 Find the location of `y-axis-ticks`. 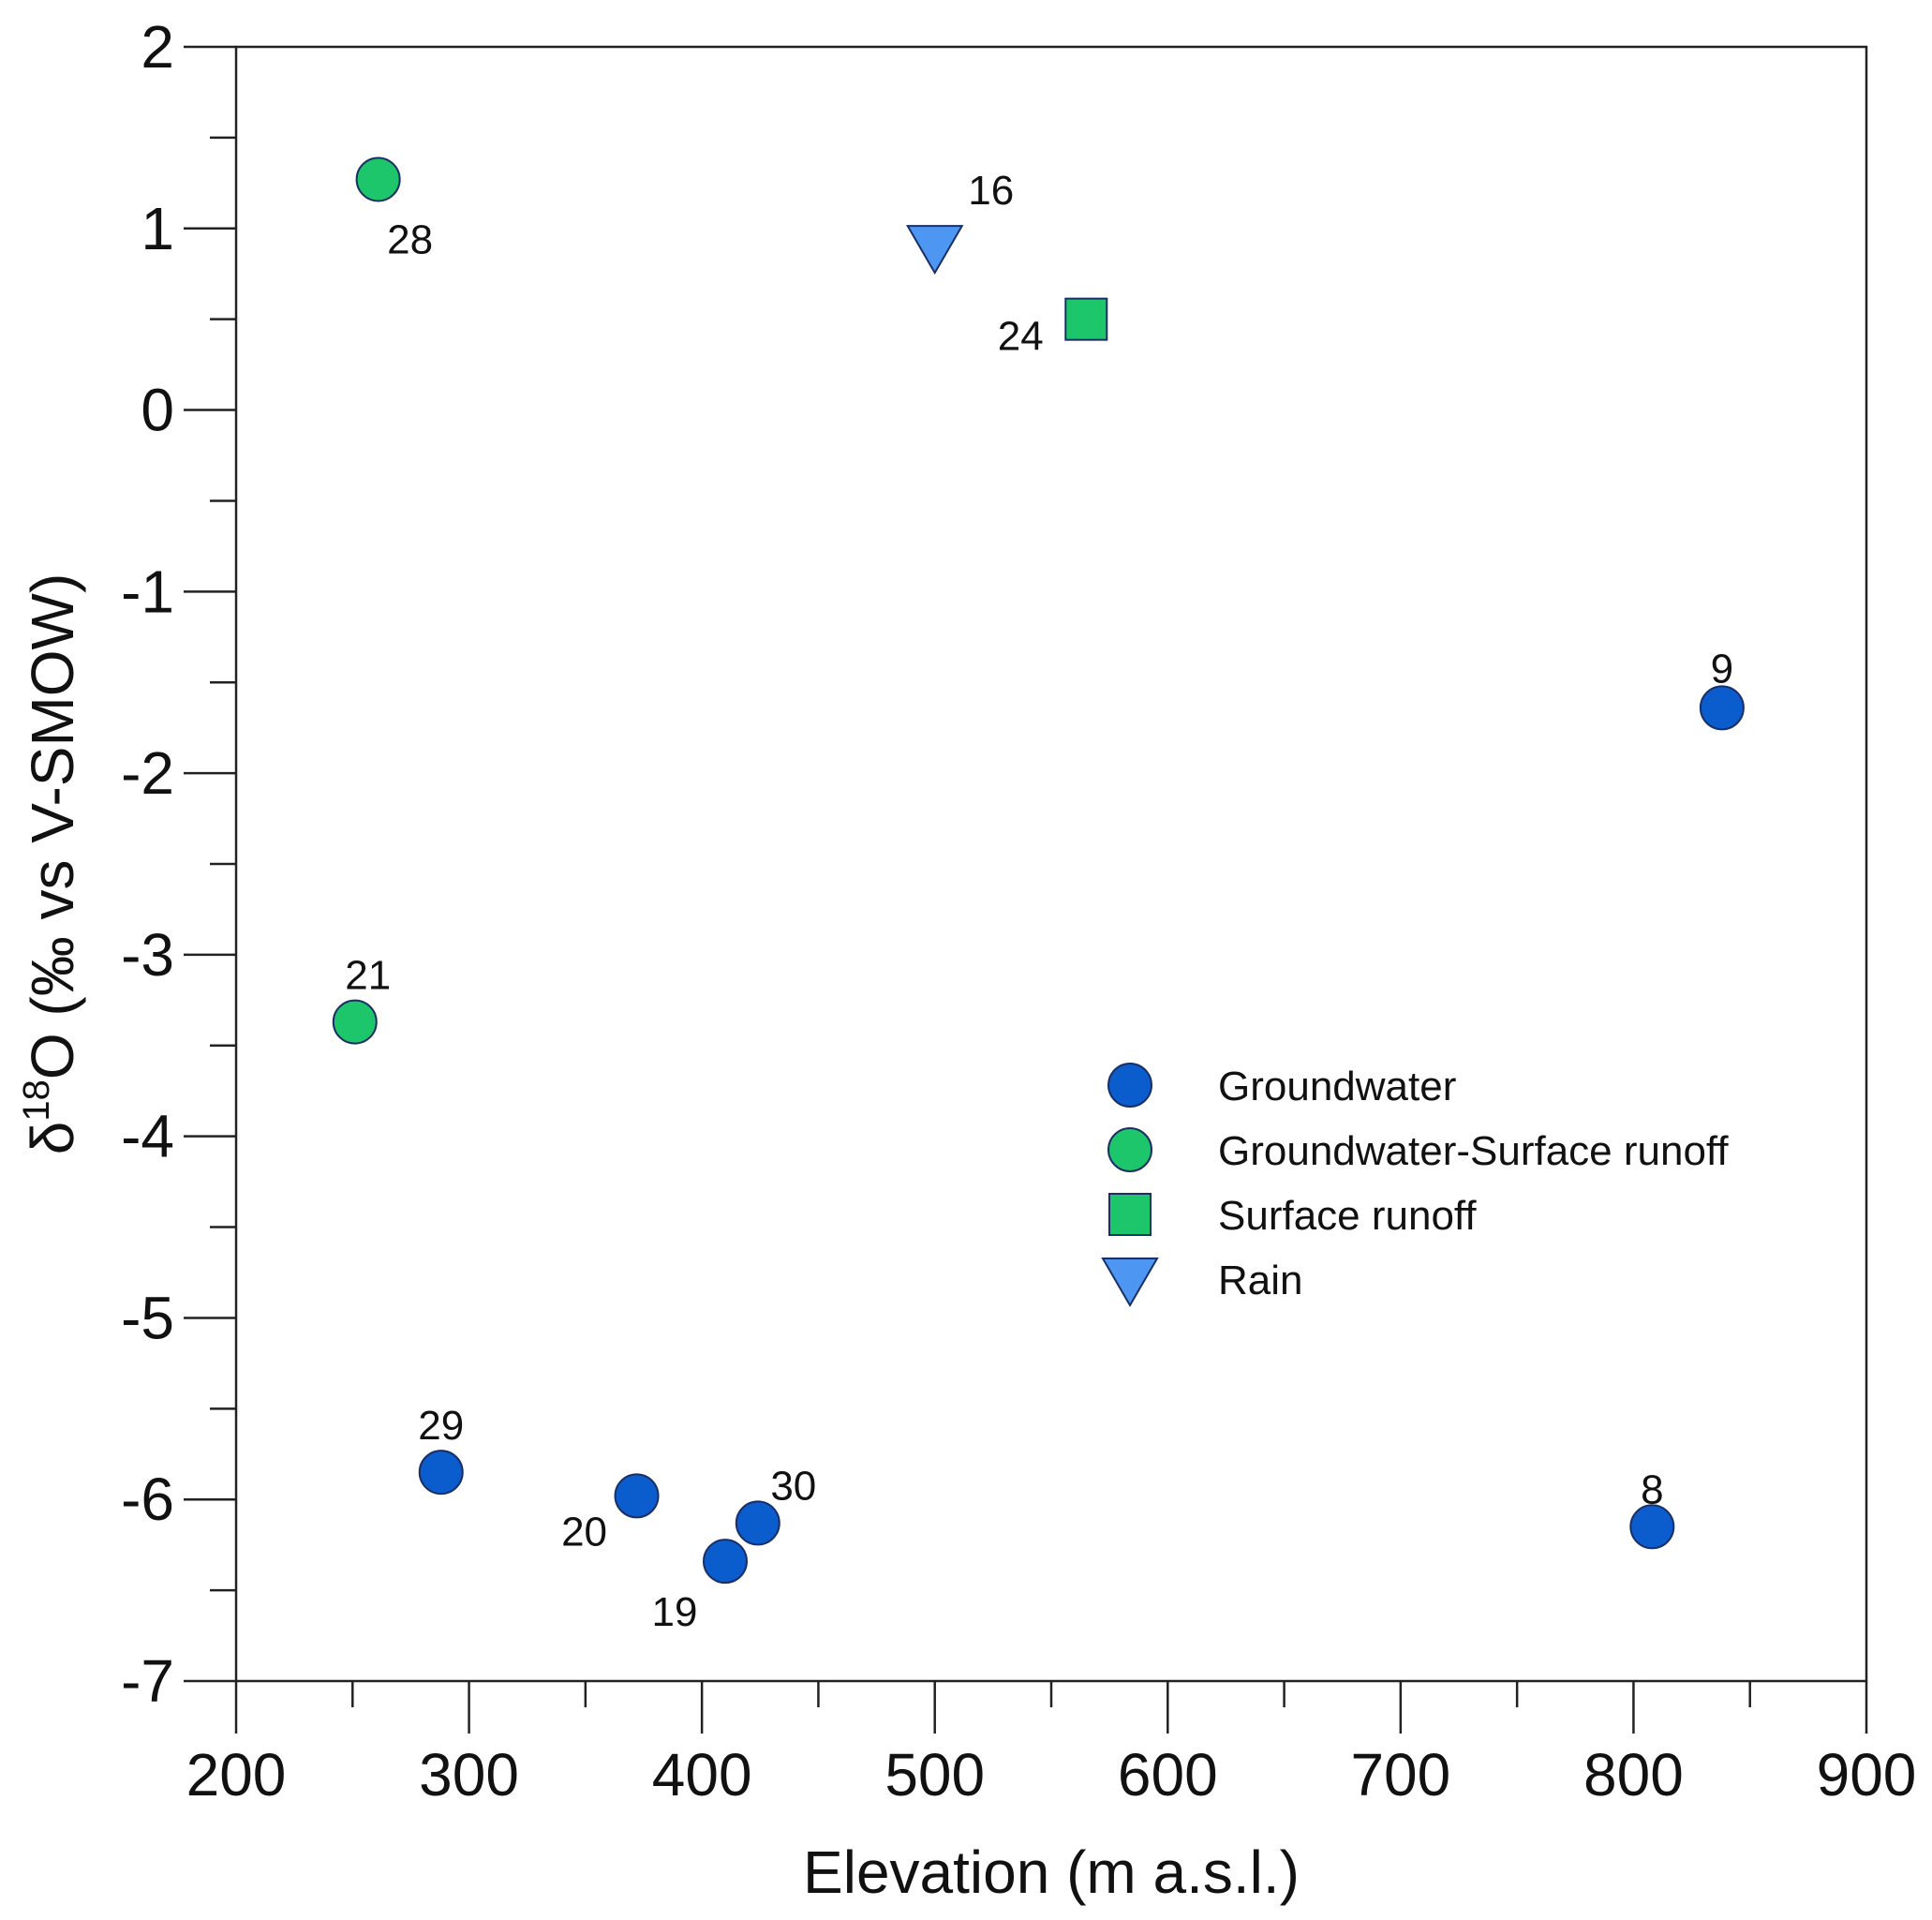

y-axis-ticks is located at coordinates (210, 864).